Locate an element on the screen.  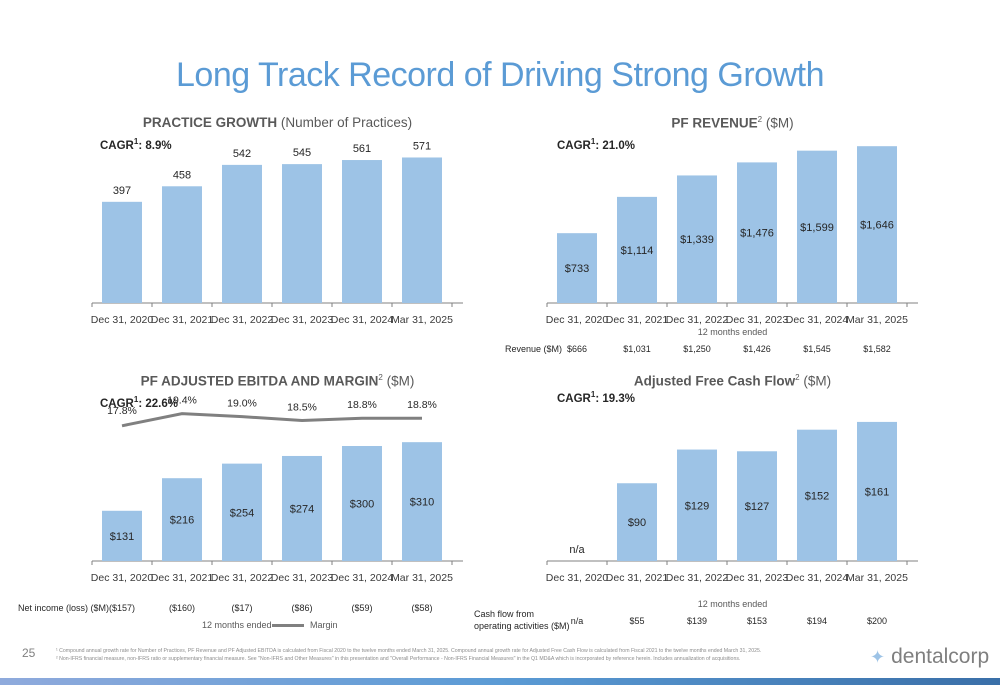
ebitda-axis-note: 12 months ended is located at coordinates (237, 625).